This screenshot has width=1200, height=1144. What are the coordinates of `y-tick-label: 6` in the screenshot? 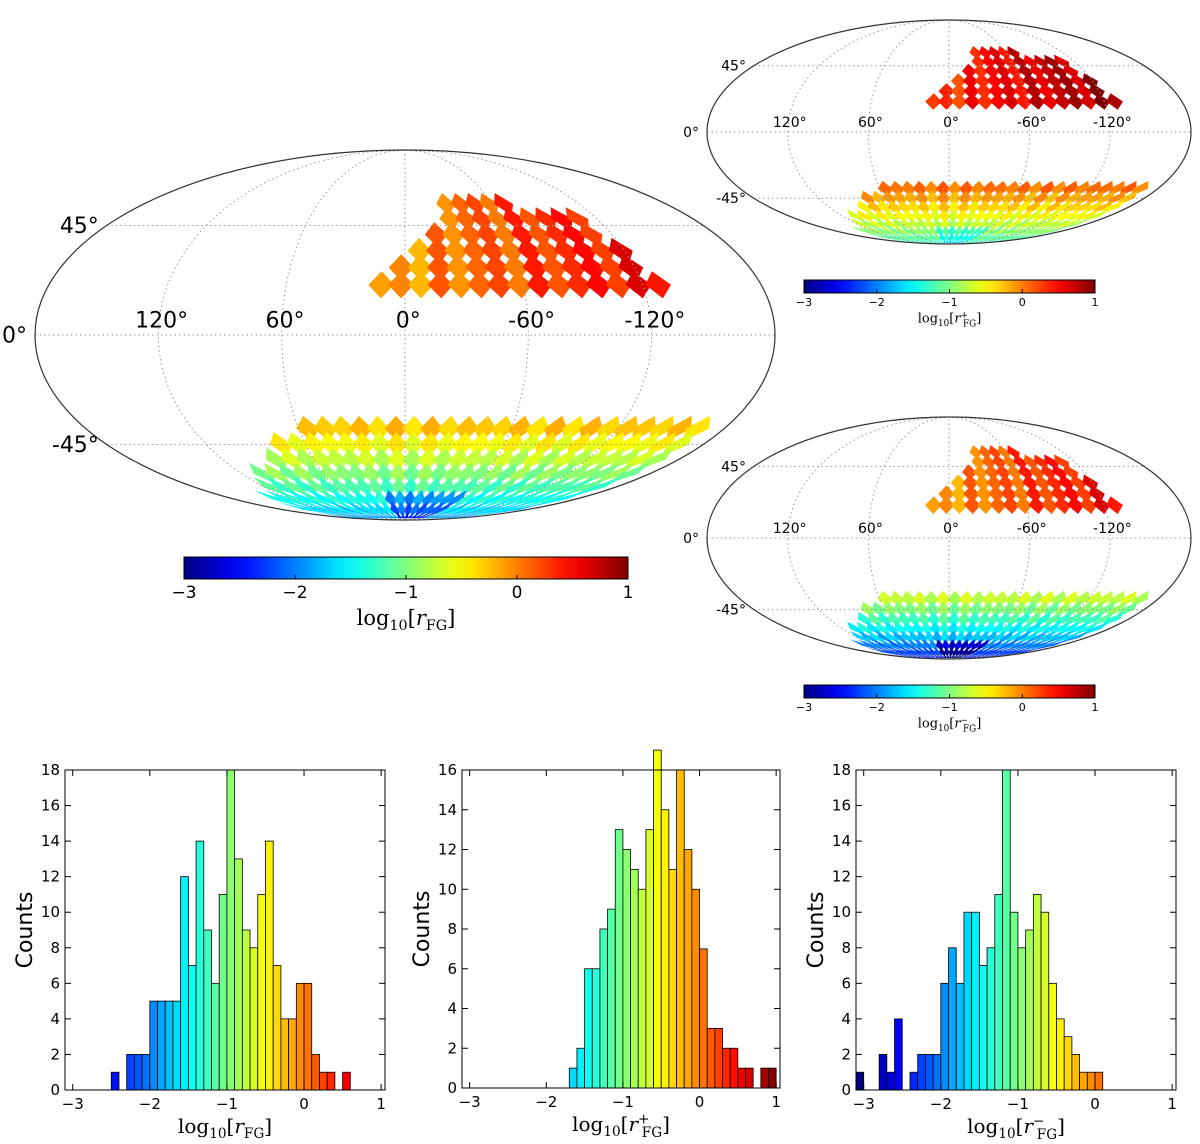 It's located at (846, 983).